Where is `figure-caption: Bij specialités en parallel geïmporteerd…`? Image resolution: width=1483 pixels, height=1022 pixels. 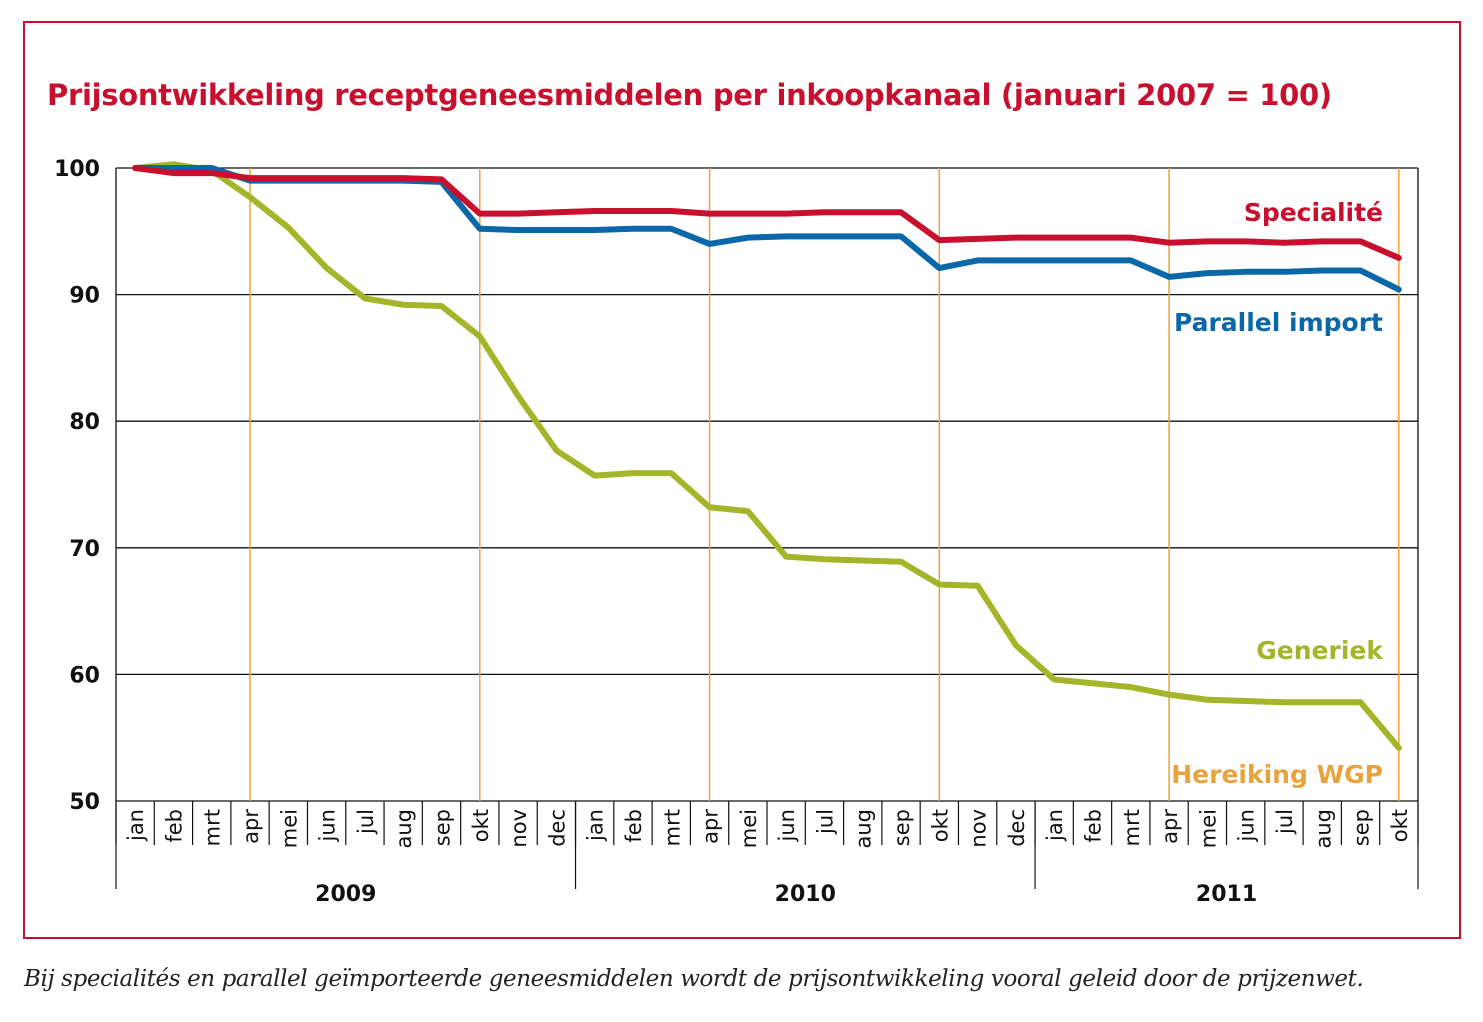 figure-caption: Bij specialités en parallel geïmporteerd… is located at coordinates (694, 979).